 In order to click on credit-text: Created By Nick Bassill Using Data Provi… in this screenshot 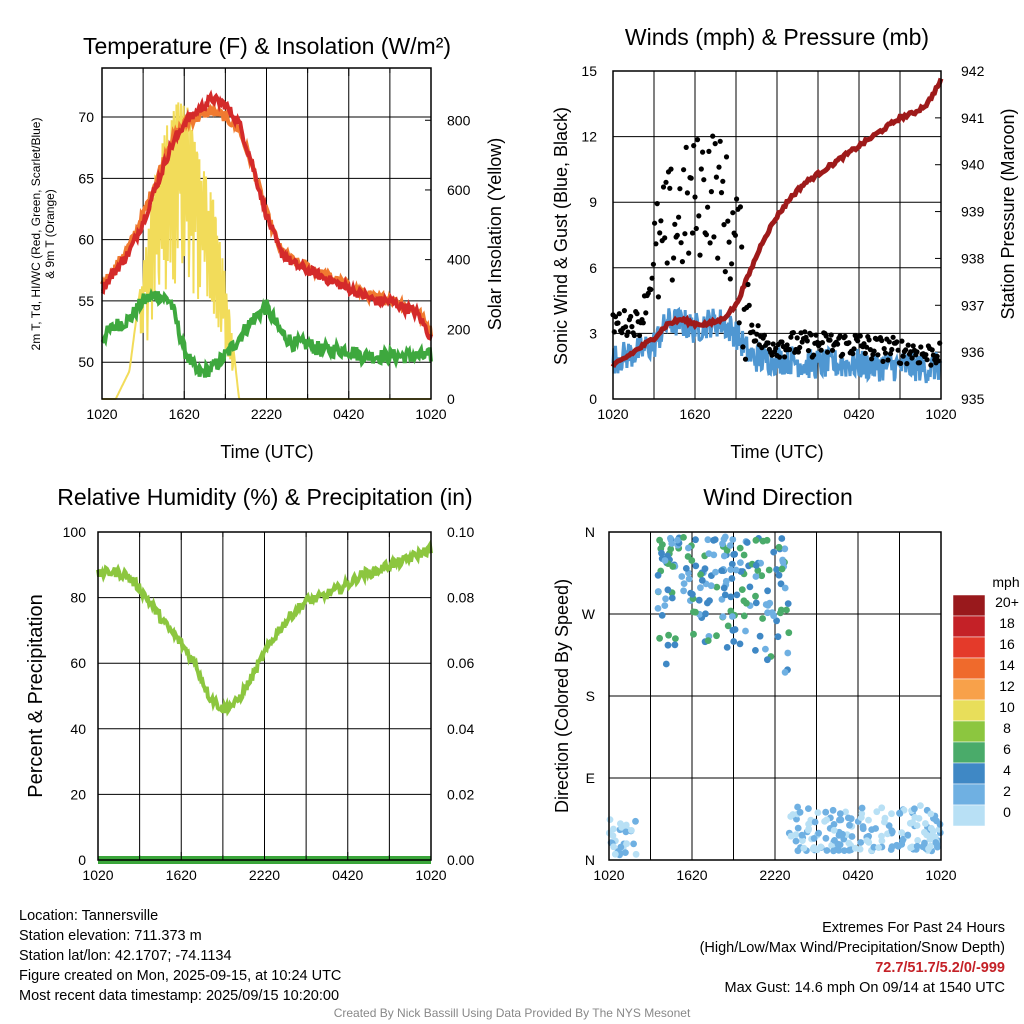, I will do `click(512, 1013)`.